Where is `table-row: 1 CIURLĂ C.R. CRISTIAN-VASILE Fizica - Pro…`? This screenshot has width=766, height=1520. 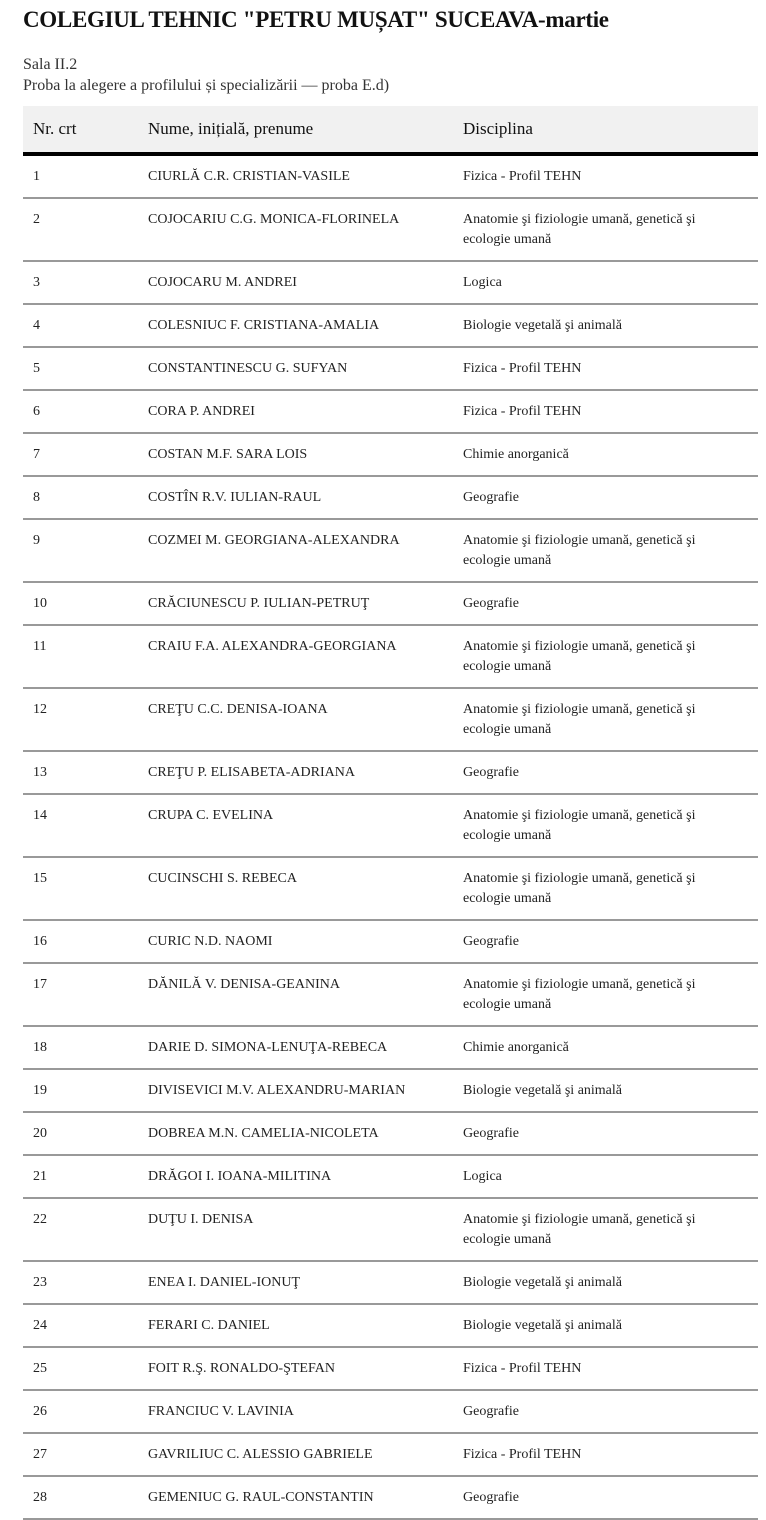
table-row: 1 CIURLĂ C.R. CRISTIAN-VASILE Fizica - Pro… is located at coordinates (390, 176).